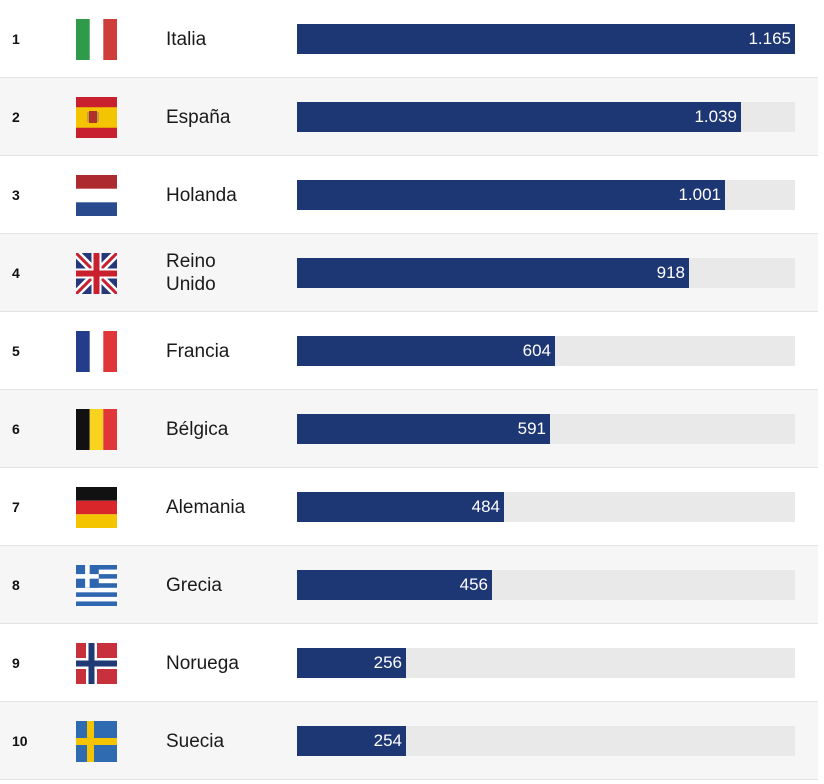 This screenshot has width=824, height=784. I want to click on country-label: Holanda, so click(201, 195).